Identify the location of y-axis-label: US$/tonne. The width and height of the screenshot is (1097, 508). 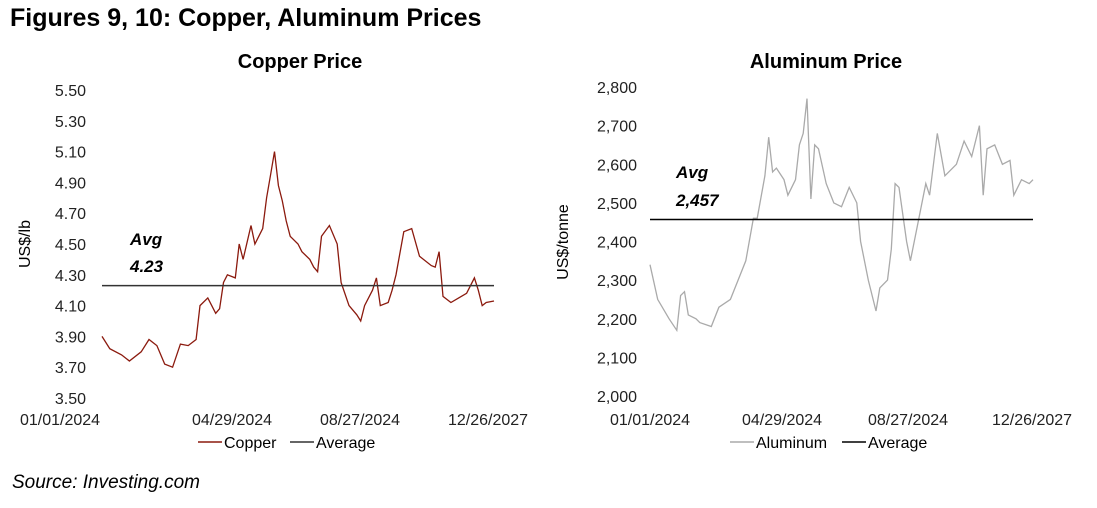
(563, 242).